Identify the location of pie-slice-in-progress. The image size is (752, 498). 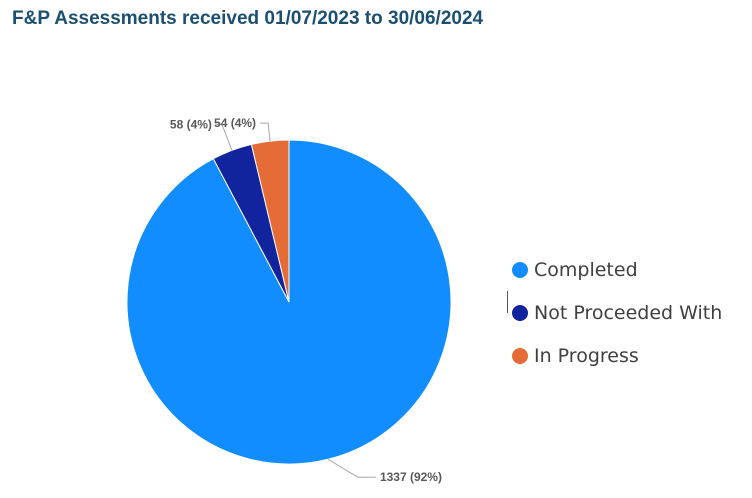
(270, 221).